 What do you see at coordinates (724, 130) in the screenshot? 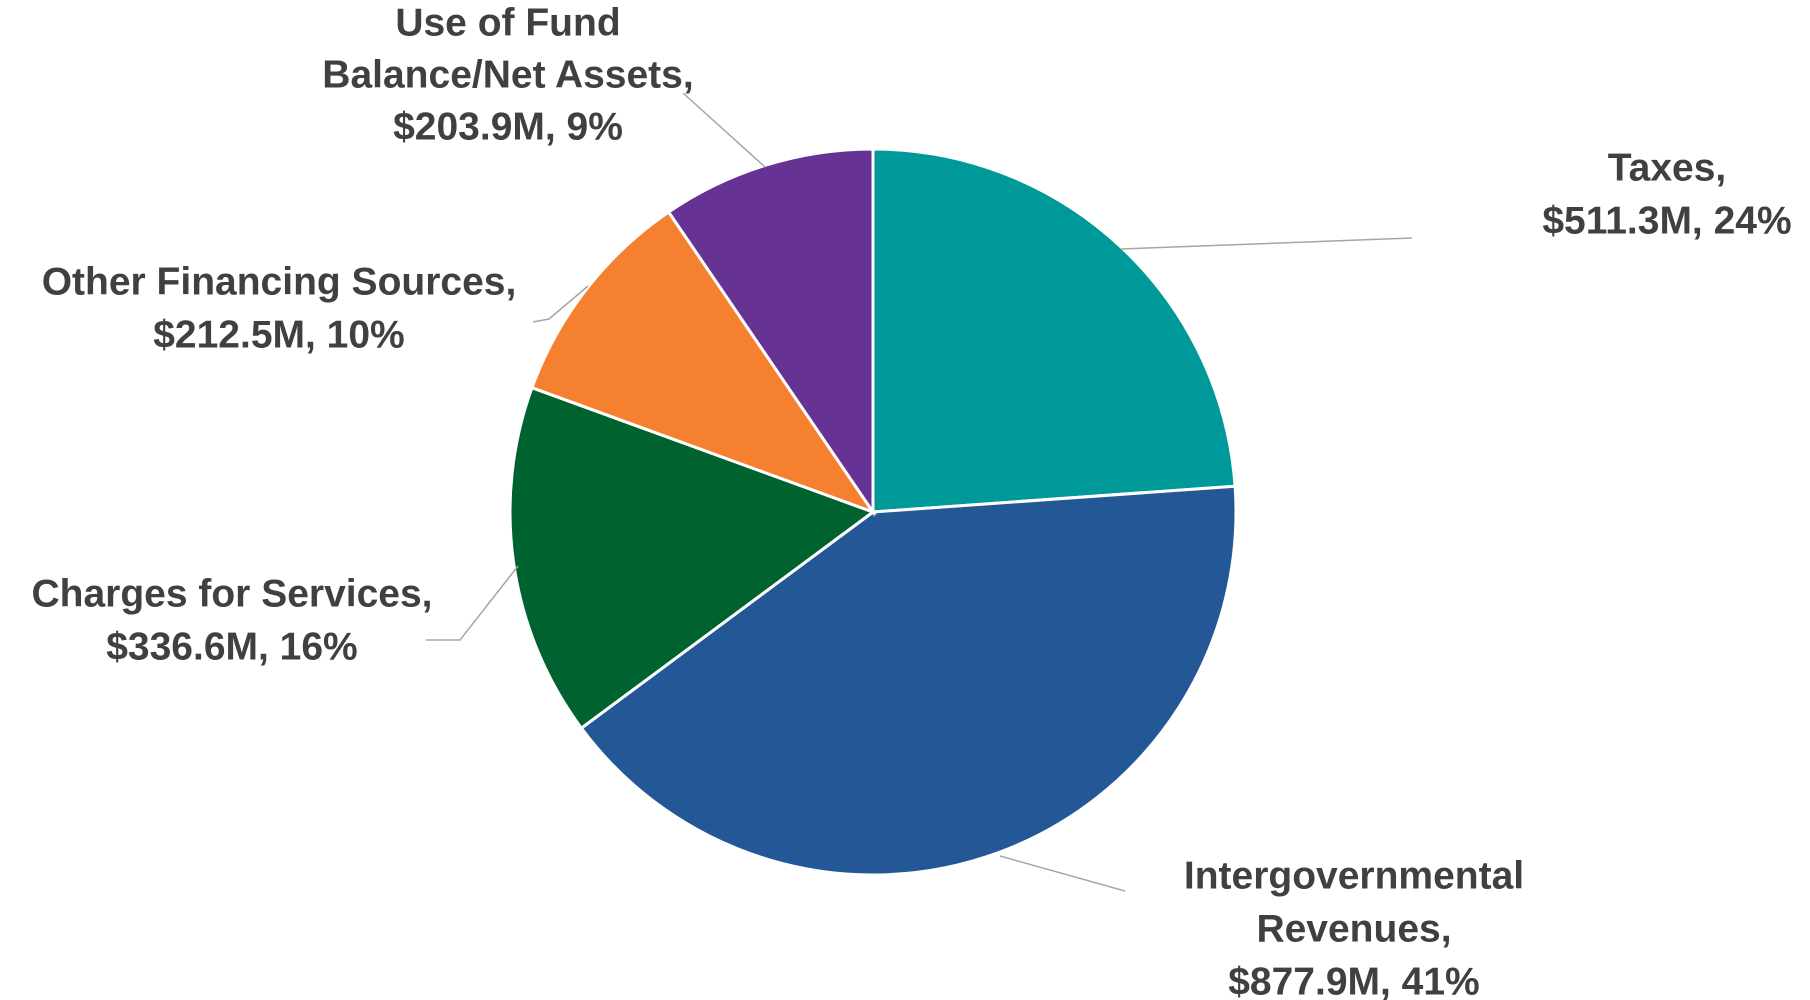
I see `leader-line-use-of-fund-balance` at bounding box center [724, 130].